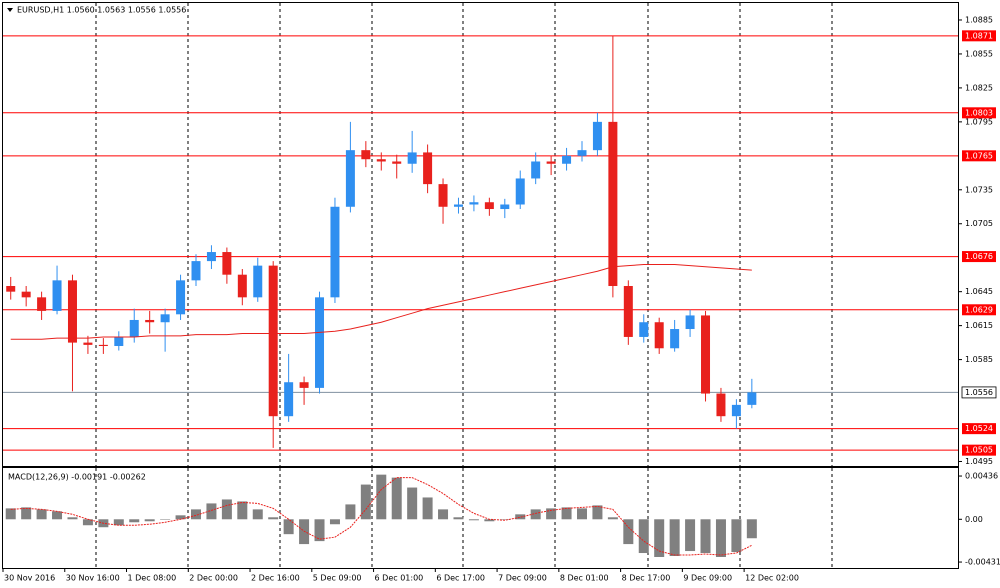 The image size is (1000, 588). I want to click on y-tick-label: 1.0735, so click(979, 189).